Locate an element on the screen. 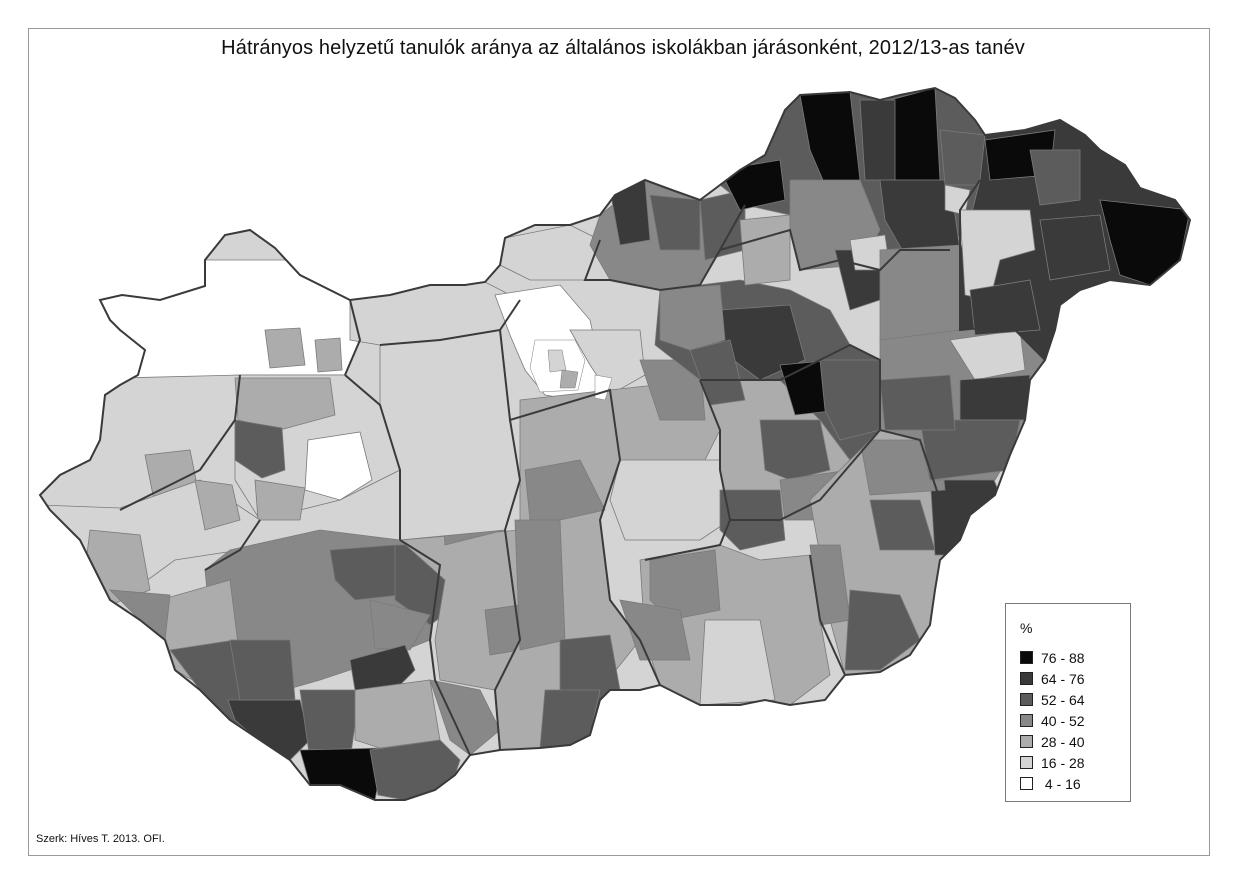 The width and height of the screenshot is (1246, 882). legend-label: 4 - 16 is located at coordinates (1061, 783).